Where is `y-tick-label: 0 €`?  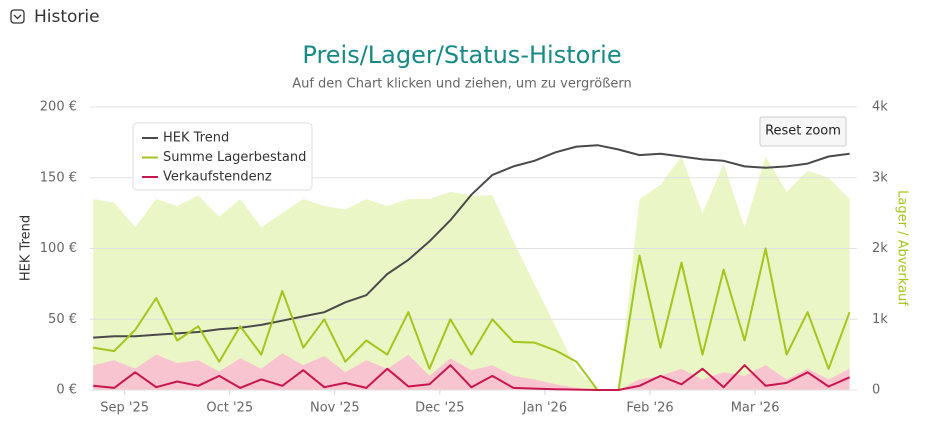 y-tick-label: 0 € is located at coordinates (66, 390).